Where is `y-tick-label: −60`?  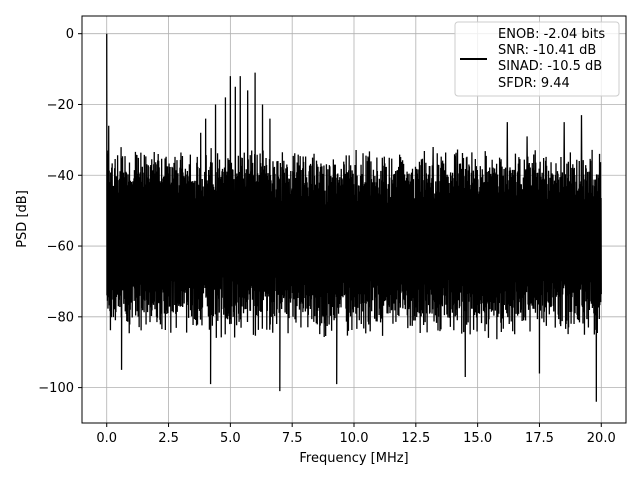 y-tick-label: −60 is located at coordinates (60, 247).